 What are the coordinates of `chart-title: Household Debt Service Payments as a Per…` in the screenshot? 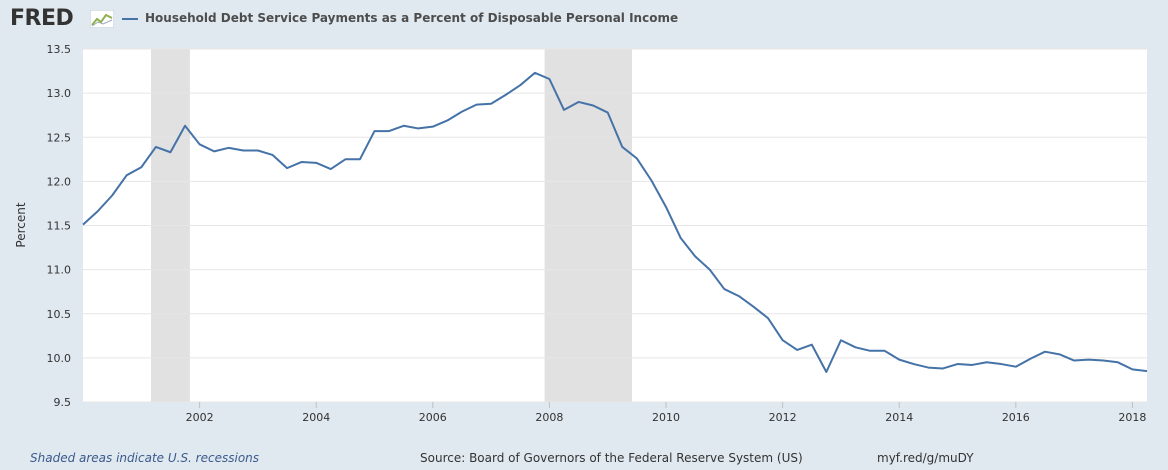 It's located at (412, 18).